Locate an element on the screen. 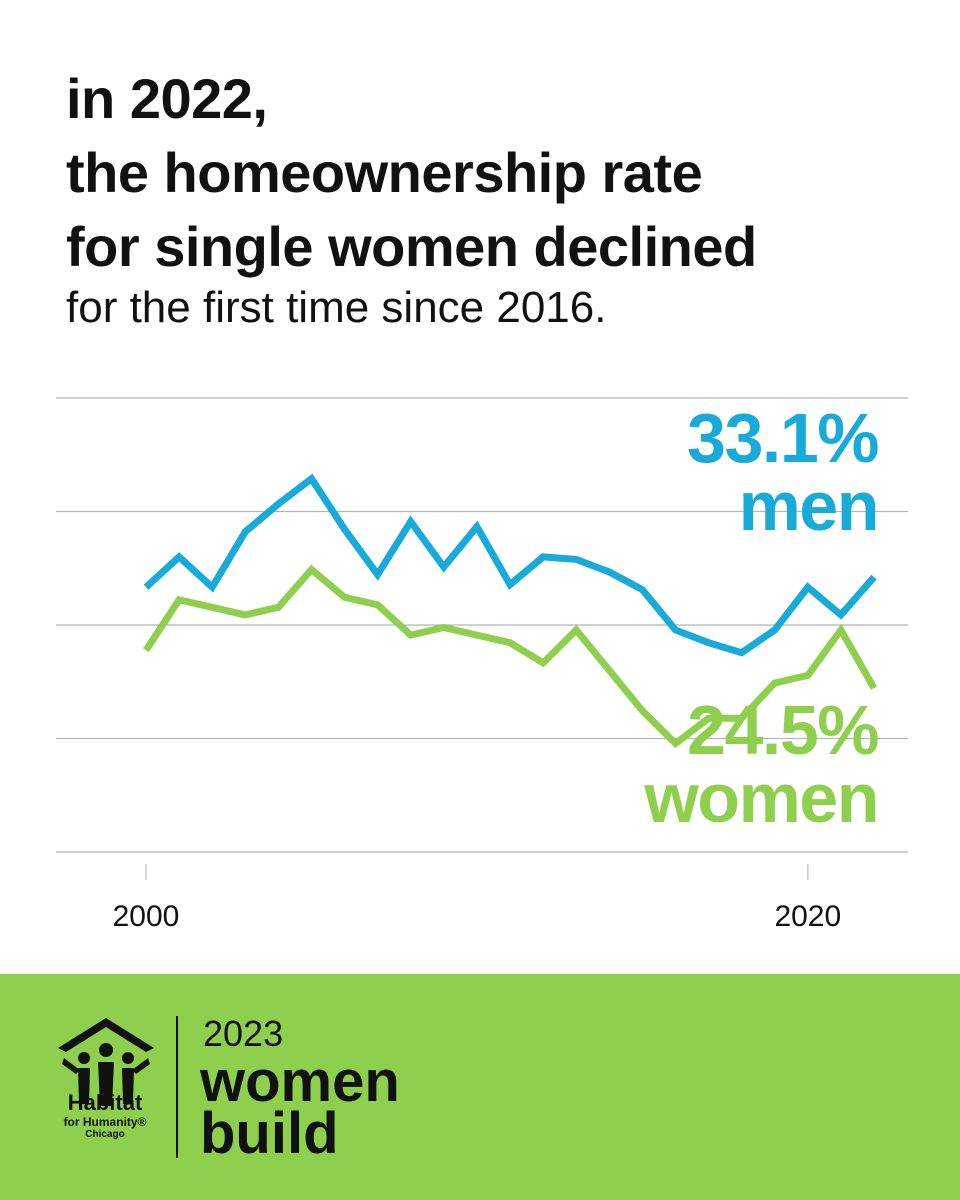 The width and height of the screenshot is (960, 1200). event-year: 2023 is located at coordinates (243, 1033).